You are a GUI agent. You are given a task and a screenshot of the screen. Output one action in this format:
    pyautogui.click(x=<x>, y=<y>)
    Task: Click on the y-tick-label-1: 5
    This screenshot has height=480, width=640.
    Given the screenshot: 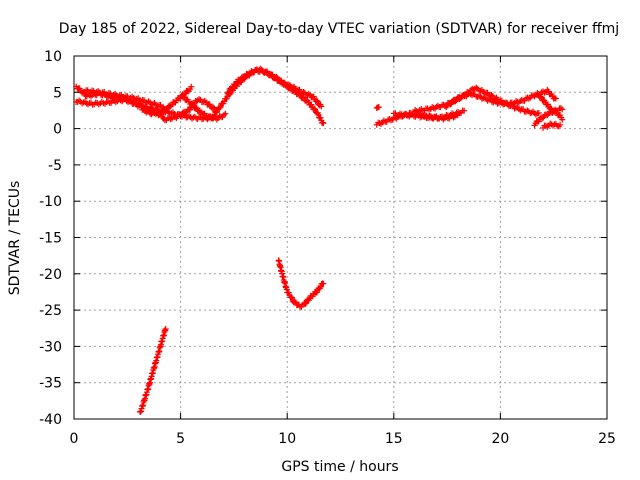 What is the action you would take?
    pyautogui.click(x=57, y=93)
    